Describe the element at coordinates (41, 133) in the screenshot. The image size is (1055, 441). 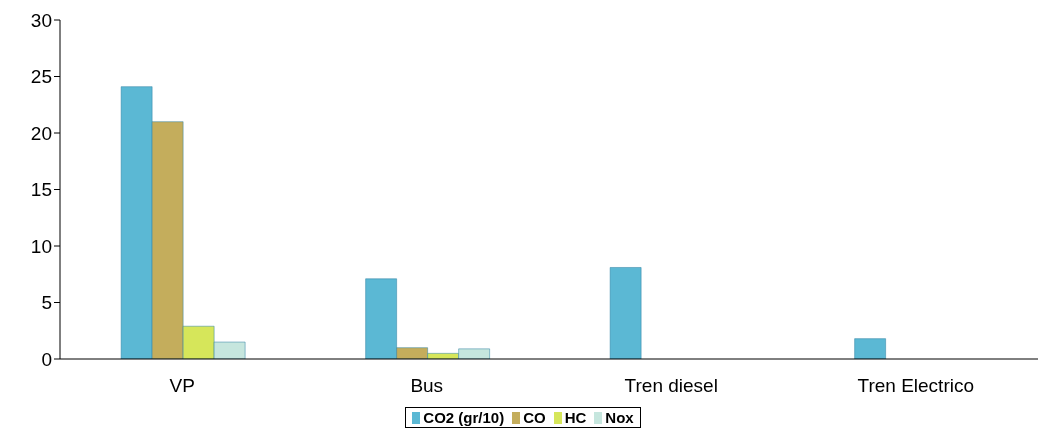
I see `y-tick-label: 20` at that location.